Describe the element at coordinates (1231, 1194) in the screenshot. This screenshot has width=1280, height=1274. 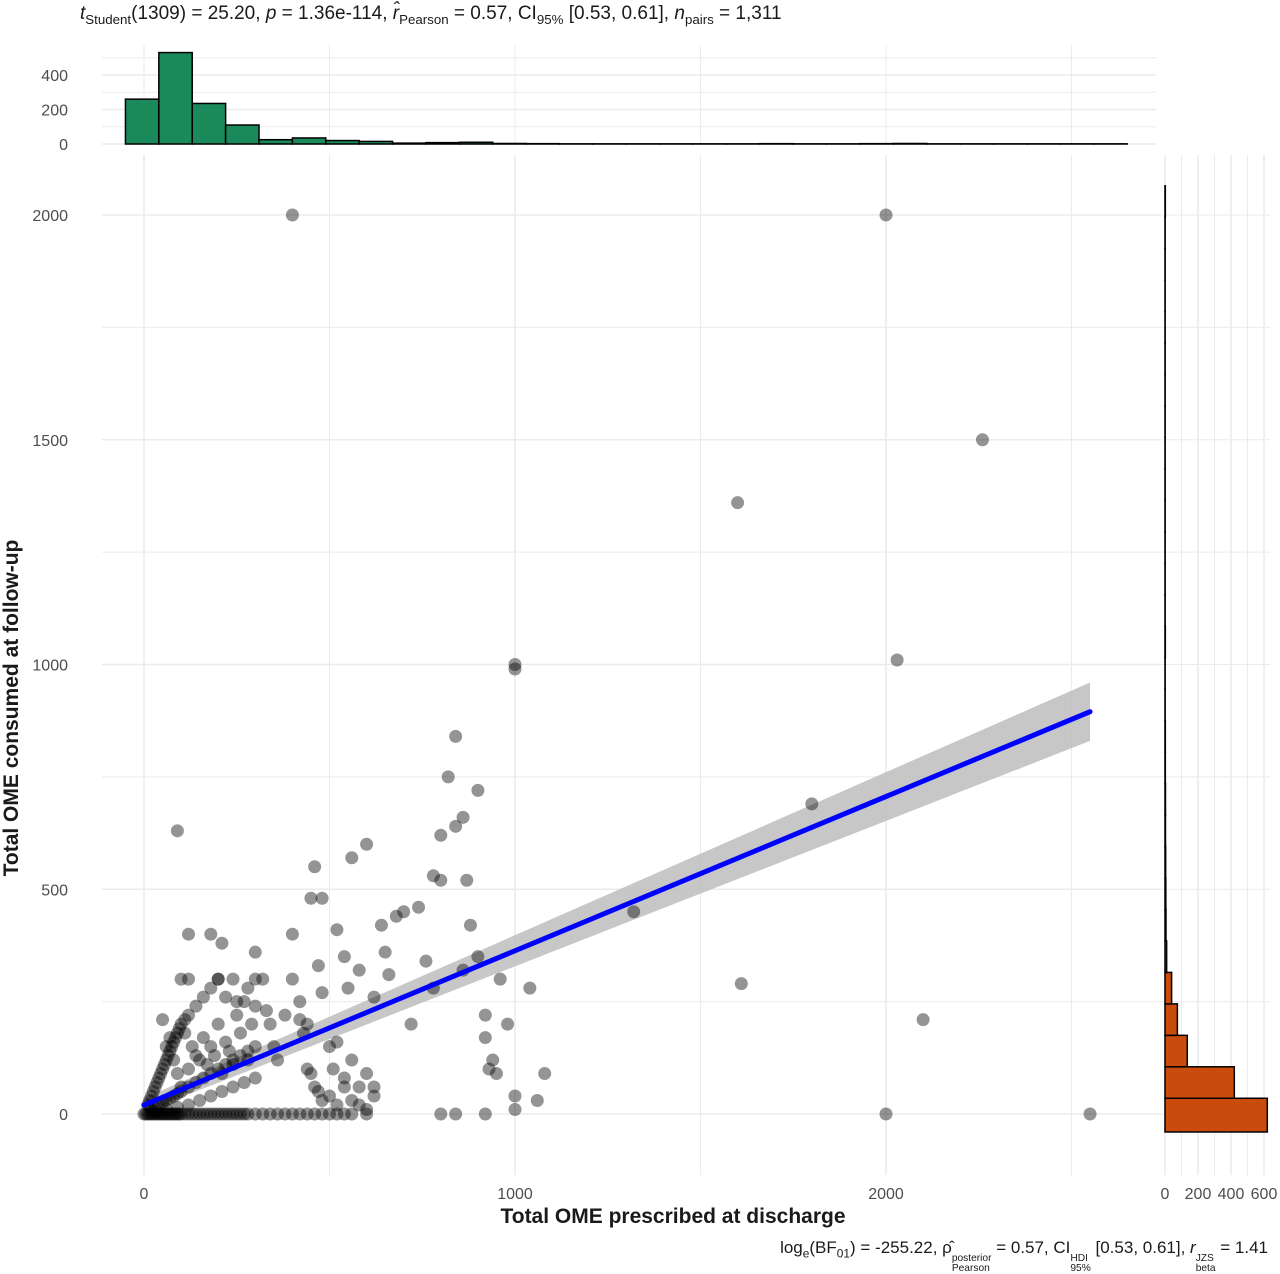
I see `right-hist-tick-label: 400` at that location.